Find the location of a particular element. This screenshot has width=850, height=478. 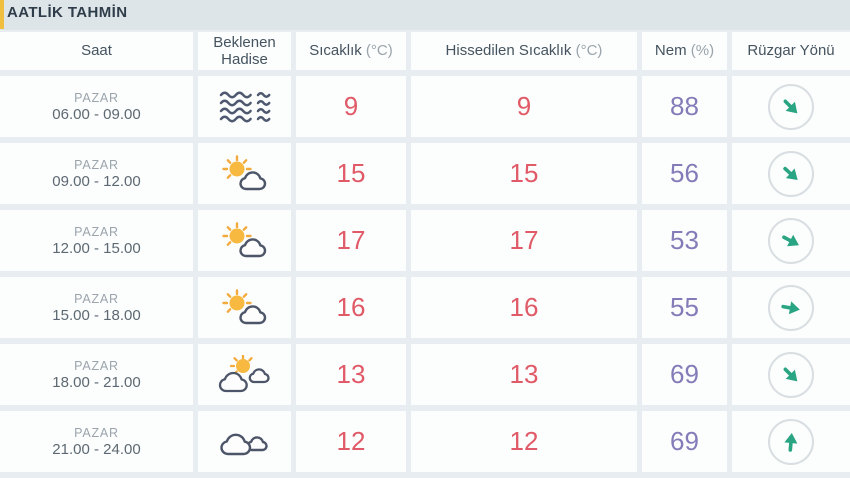

column-header-humidity: Nem (%) is located at coordinates (684, 51).